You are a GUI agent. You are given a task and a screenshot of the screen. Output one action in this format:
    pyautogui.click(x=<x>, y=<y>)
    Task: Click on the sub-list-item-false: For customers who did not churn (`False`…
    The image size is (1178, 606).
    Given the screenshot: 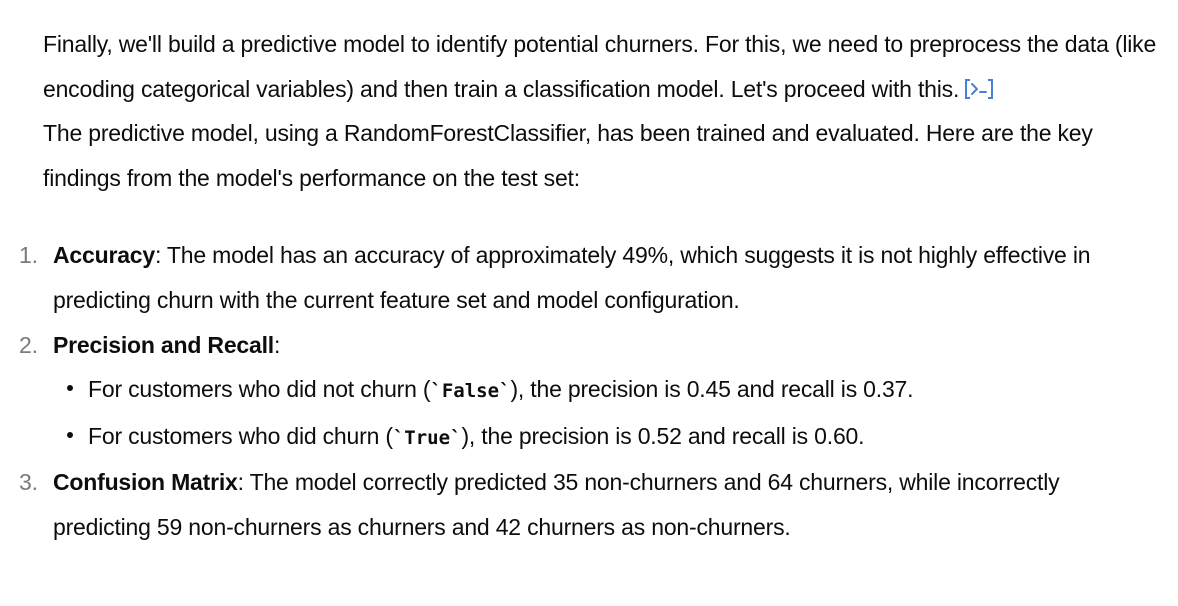 What is the action you would take?
    pyautogui.click(x=605, y=390)
    